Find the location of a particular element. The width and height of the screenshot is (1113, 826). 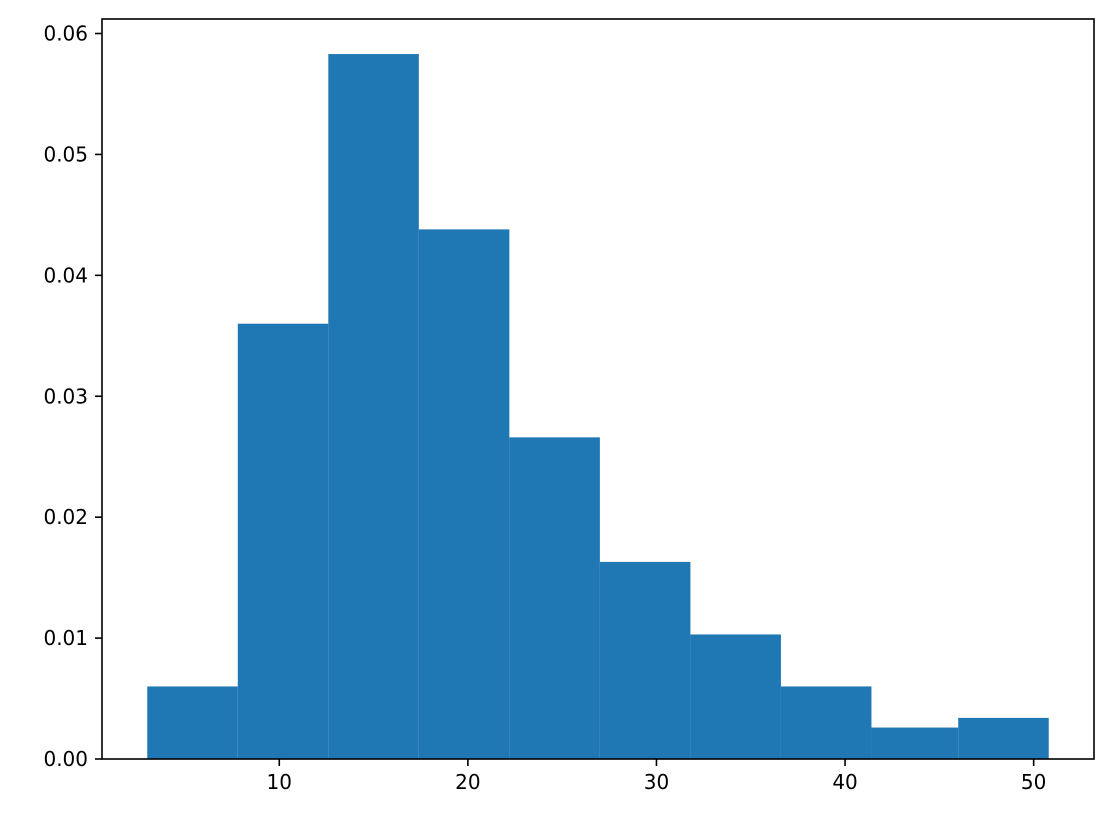

y-tick-label: 0.01 is located at coordinates (65, 638).